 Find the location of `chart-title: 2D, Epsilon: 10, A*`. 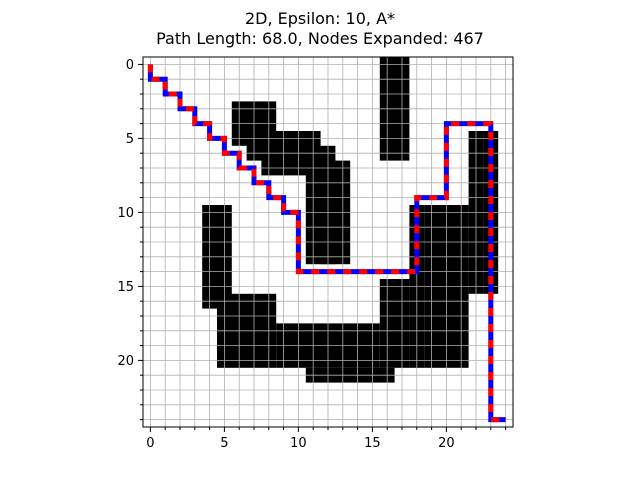

chart-title: 2D, Epsilon: 10, A* is located at coordinates (320, 18).